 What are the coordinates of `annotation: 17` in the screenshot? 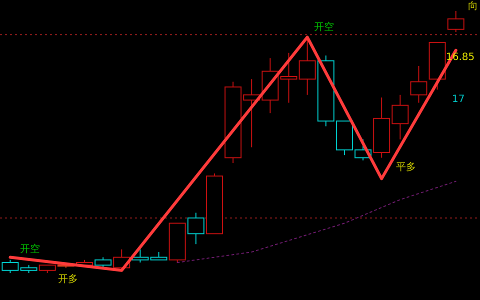 It's located at (458, 99).